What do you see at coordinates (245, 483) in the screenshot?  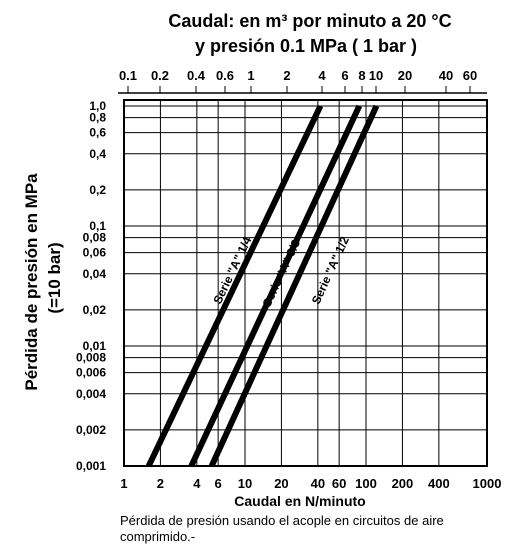 I see `x-tick-label-4: 10` at bounding box center [245, 483].